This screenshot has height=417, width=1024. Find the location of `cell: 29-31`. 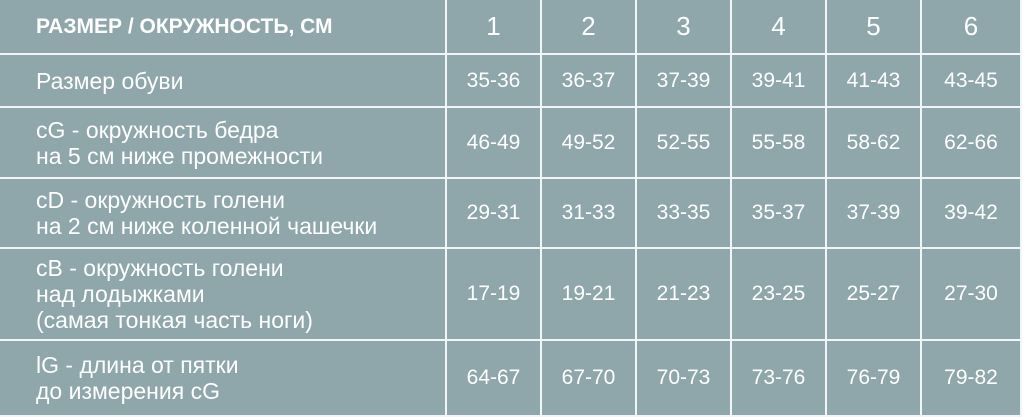

cell: 29-31 is located at coordinates (493, 213).